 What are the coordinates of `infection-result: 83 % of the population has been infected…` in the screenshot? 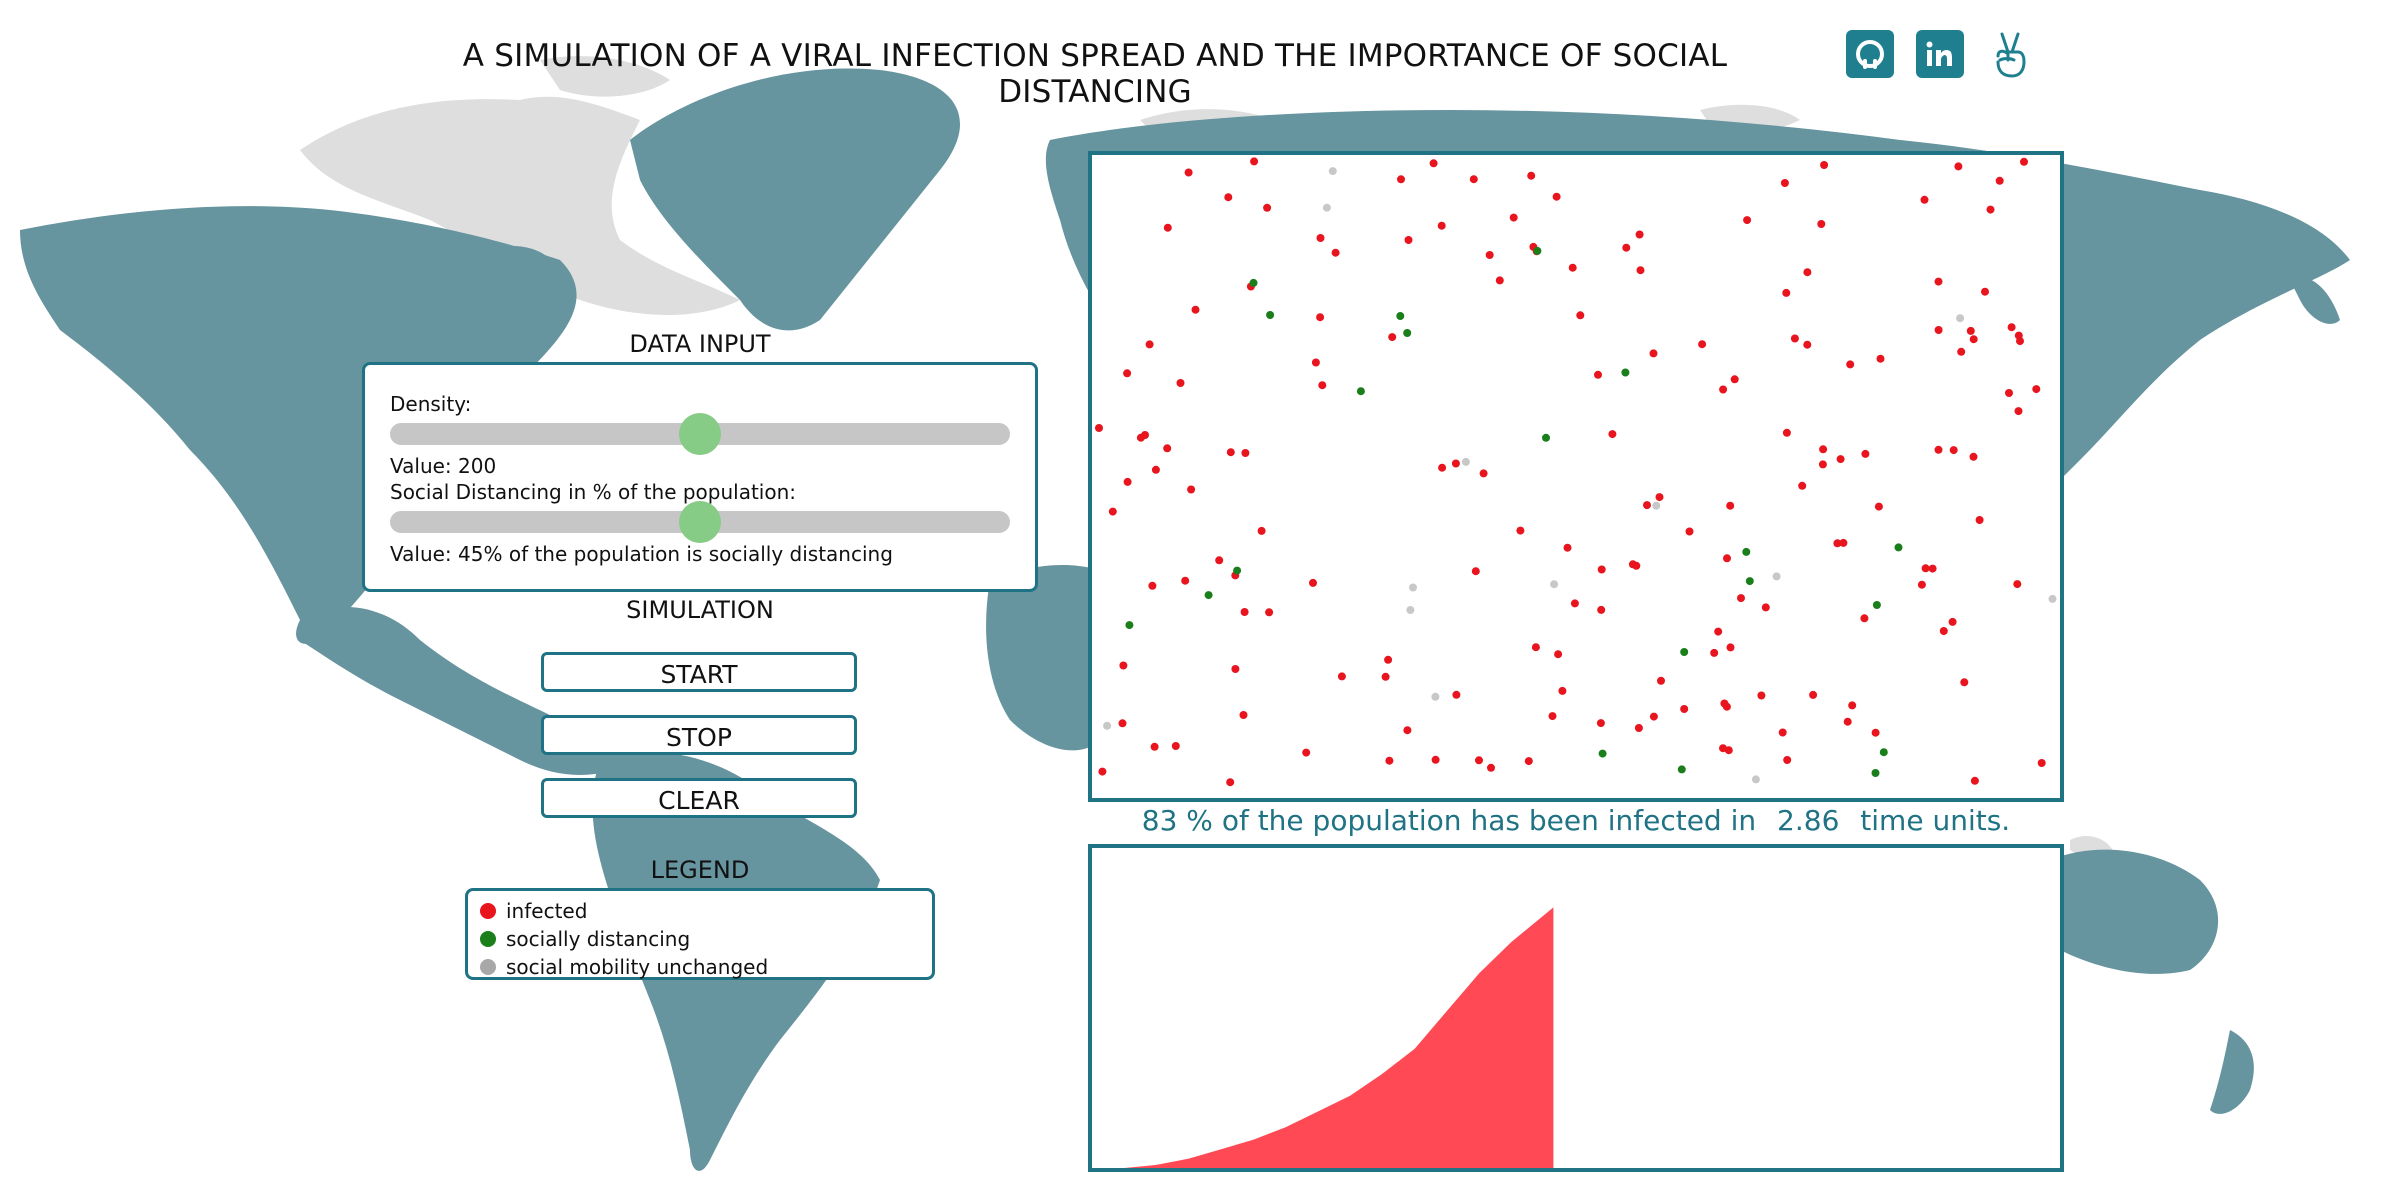 It's located at (1576, 821).